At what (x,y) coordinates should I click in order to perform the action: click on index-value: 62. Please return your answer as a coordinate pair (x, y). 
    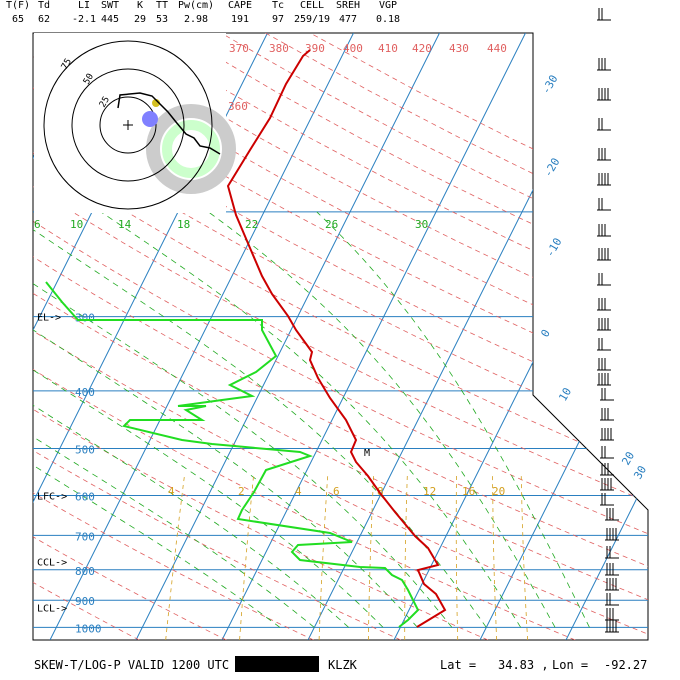
    Looking at the image, I should click on (44, 19).